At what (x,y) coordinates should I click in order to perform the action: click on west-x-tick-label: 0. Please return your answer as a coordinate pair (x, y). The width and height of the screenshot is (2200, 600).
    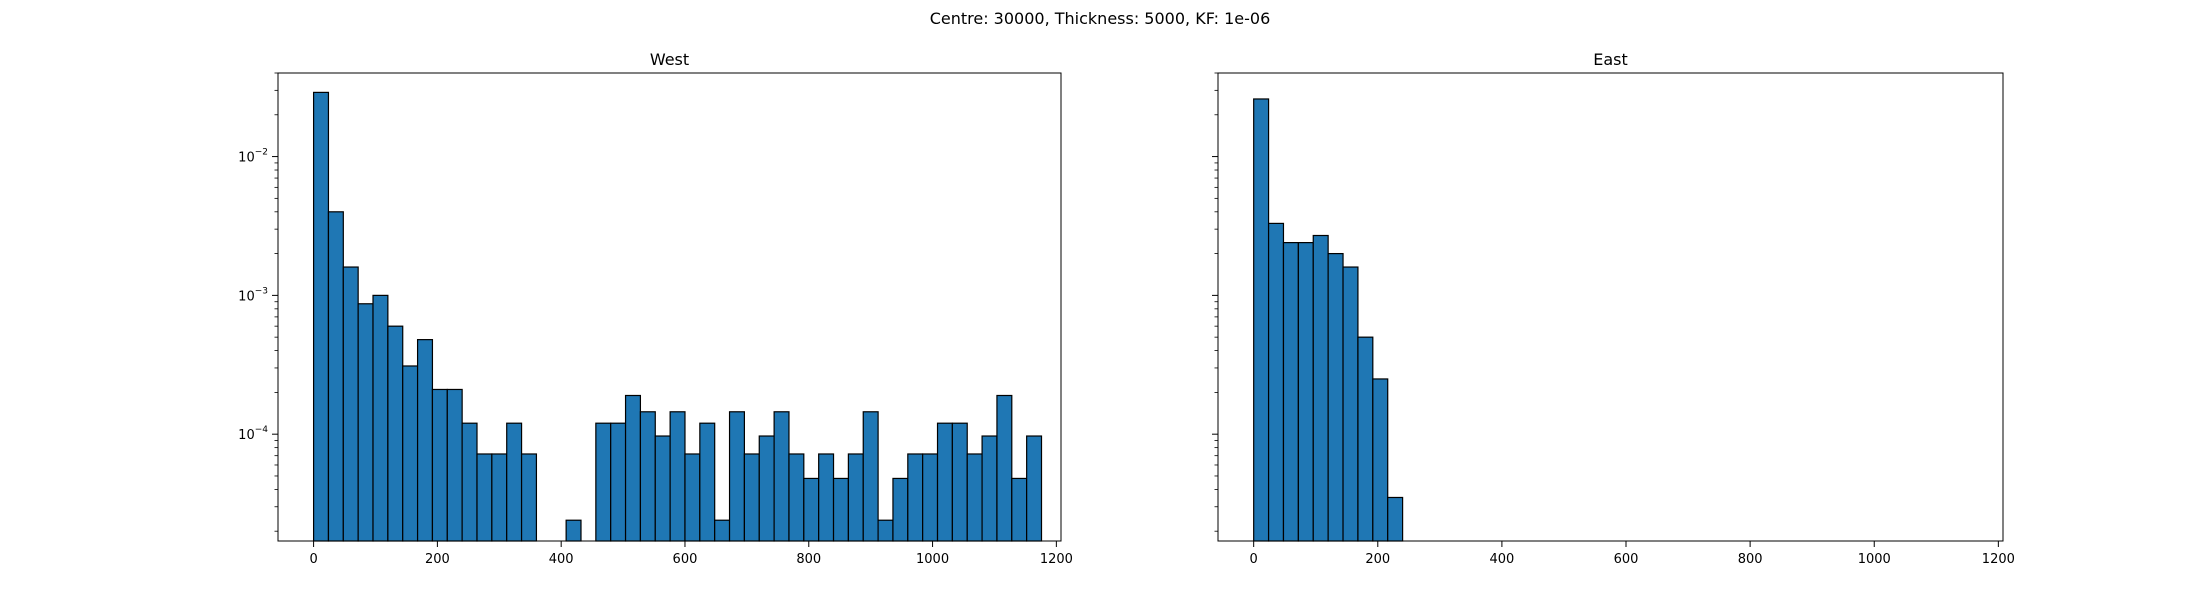
    Looking at the image, I should click on (313, 559).